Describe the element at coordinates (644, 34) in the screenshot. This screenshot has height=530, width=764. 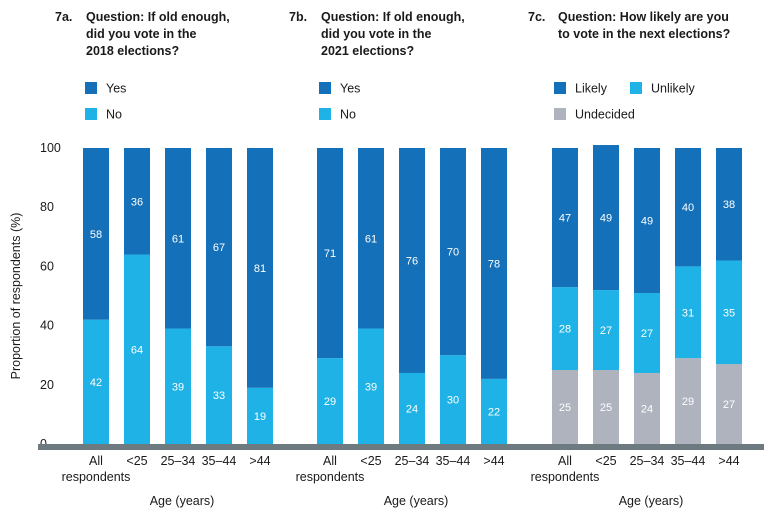
I see `question-text-line: to vote in the next elections?` at that location.